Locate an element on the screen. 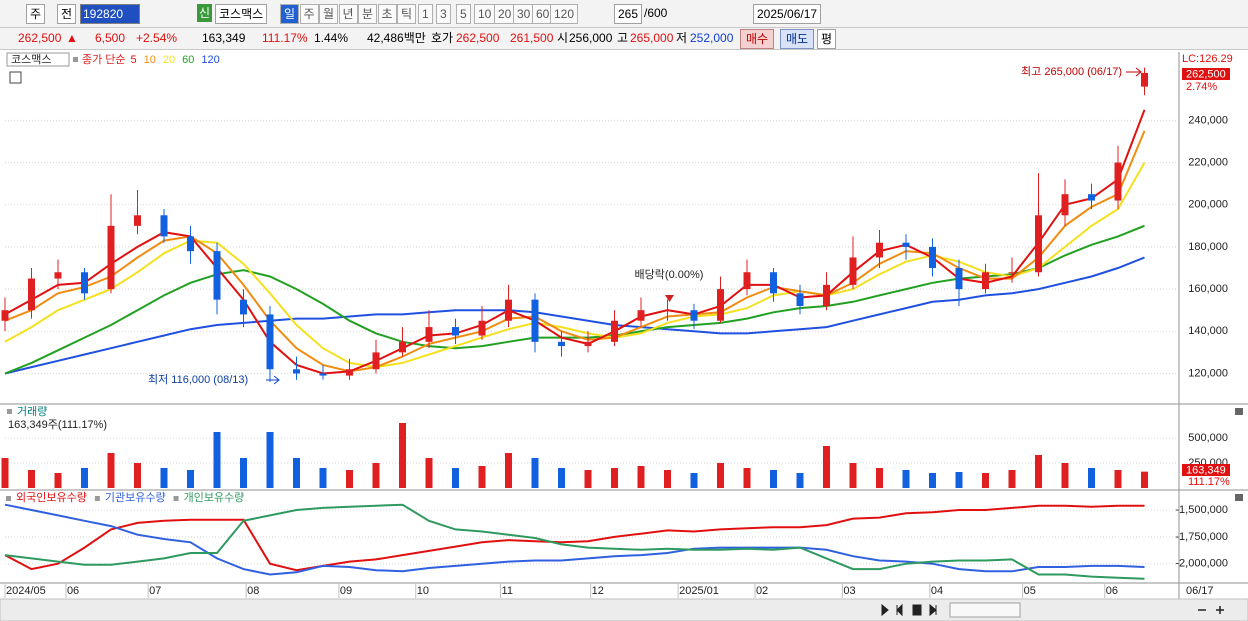  y-tick-label: 200,000 is located at coordinates (1208, 205).